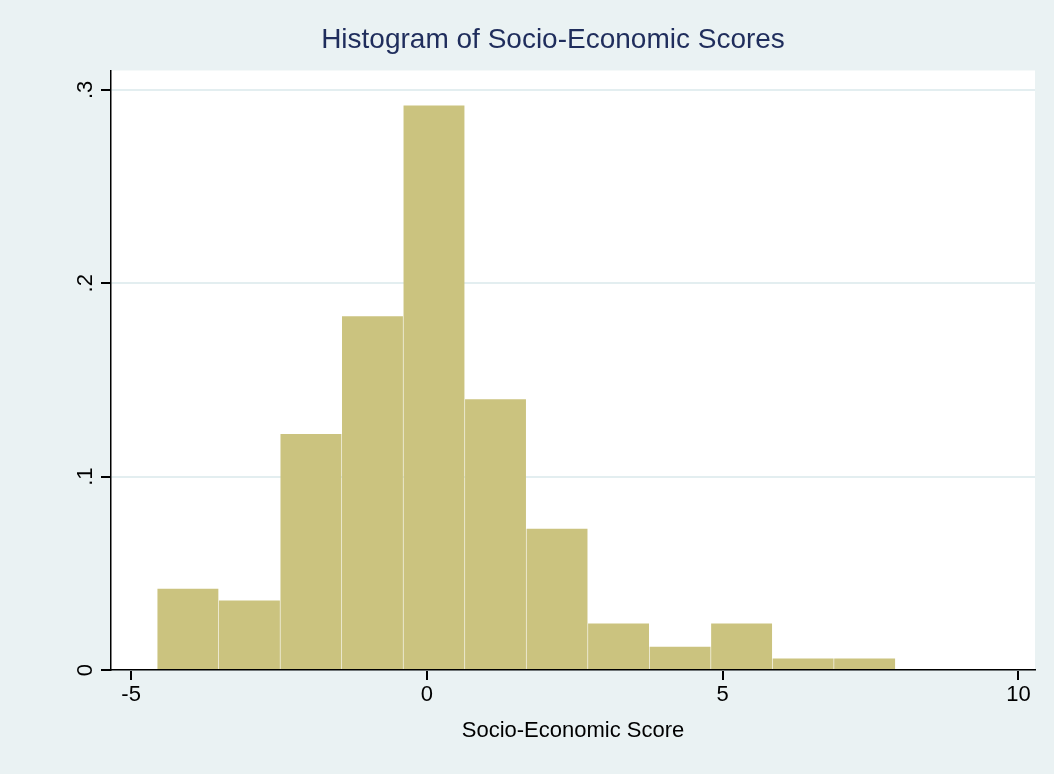 The width and height of the screenshot is (1054, 774). I want to click on x-tick-label: 5, so click(722, 694).